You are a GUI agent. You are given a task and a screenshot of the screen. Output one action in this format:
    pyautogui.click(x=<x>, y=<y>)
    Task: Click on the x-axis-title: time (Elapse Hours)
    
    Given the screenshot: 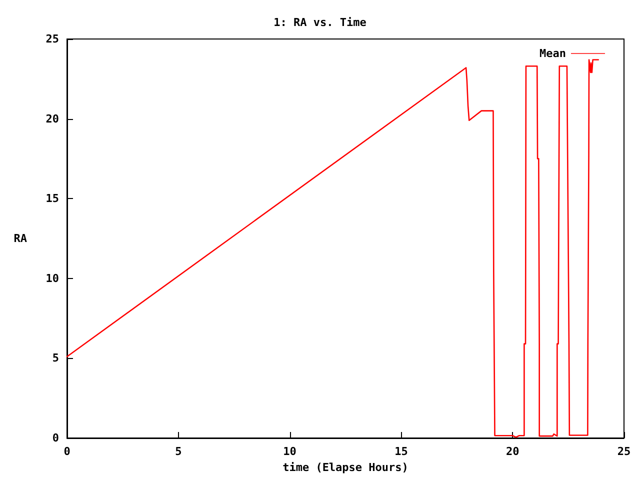 What is the action you would take?
    pyautogui.click(x=345, y=467)
    